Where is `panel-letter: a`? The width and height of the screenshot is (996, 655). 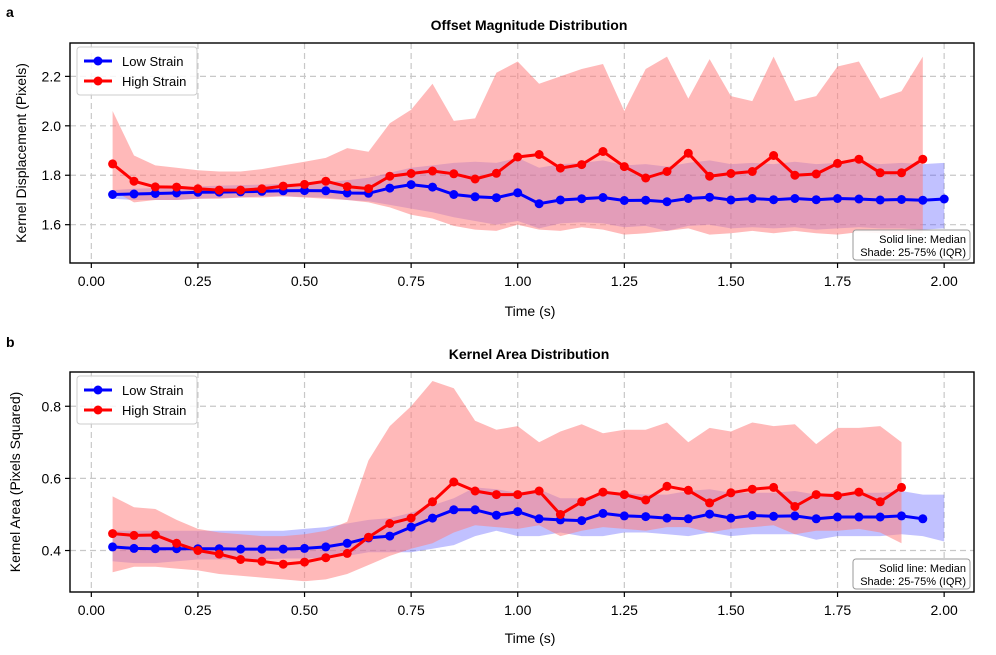 panel-letter: a is located at coordinates (10, 12).